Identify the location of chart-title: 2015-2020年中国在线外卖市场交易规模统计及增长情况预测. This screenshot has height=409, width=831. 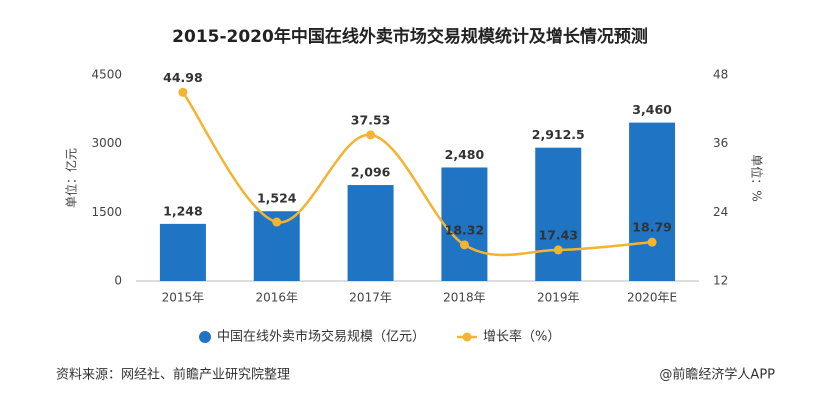
(410, 36).